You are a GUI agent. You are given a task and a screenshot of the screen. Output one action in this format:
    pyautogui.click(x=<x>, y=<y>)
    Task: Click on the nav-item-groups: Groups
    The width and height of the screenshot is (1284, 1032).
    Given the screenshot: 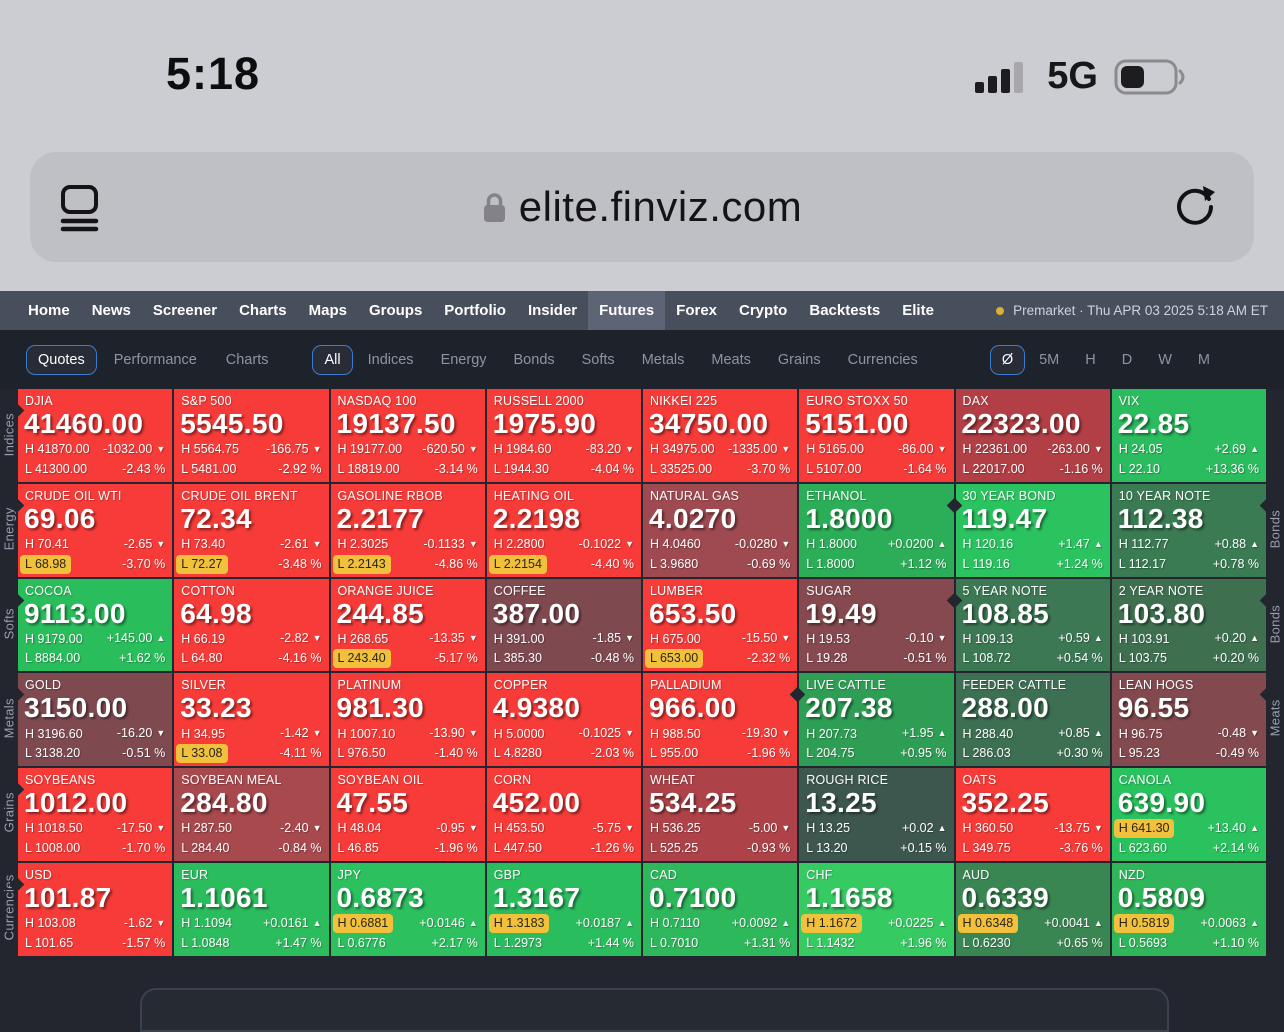 What is the action you would take?
    pyautogui.click(x=395, y=310)
    